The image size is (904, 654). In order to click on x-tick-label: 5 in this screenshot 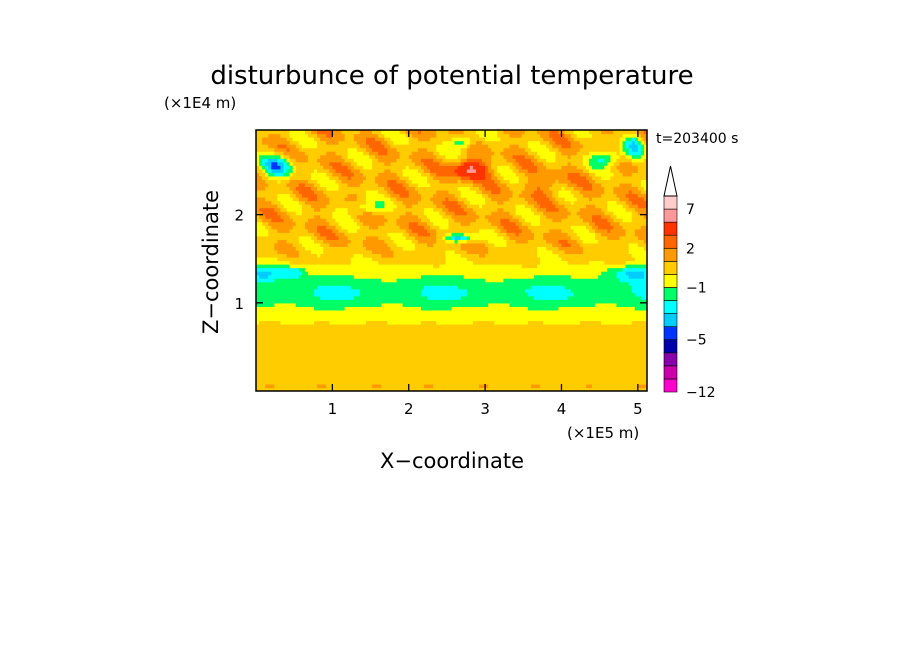, I will do `click(638, 409)`.